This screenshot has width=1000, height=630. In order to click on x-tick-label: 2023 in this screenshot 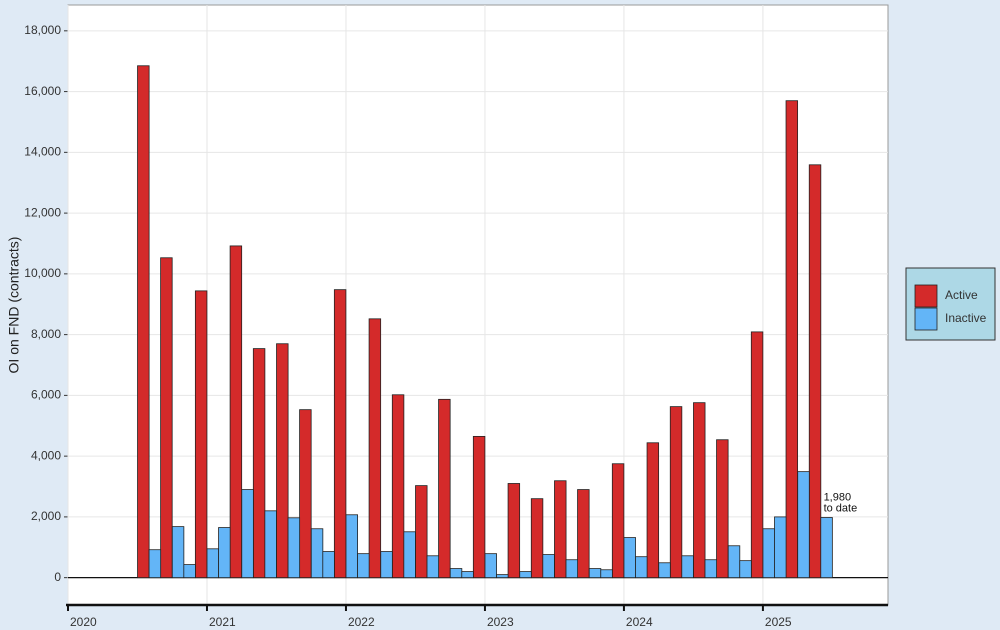, I will do `click(500, 622)`.